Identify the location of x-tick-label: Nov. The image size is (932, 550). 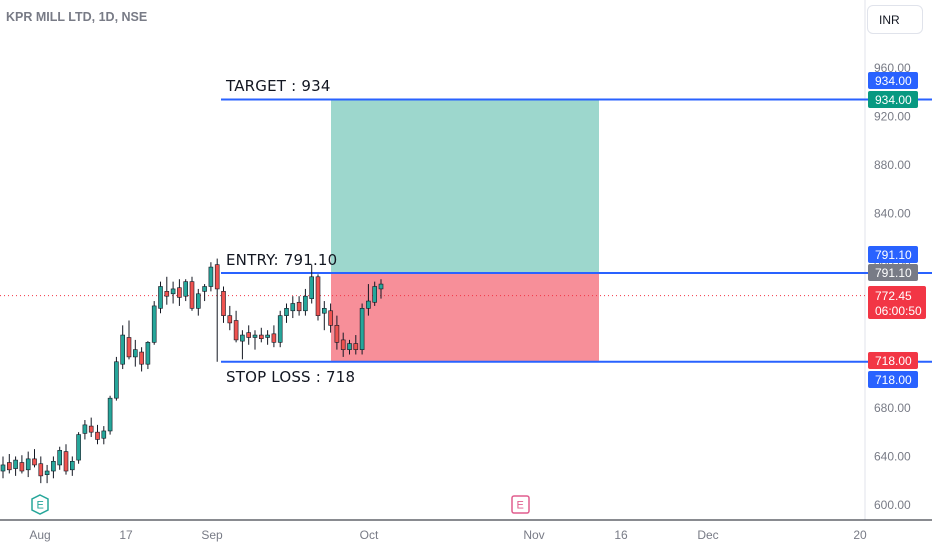
(533, 535).